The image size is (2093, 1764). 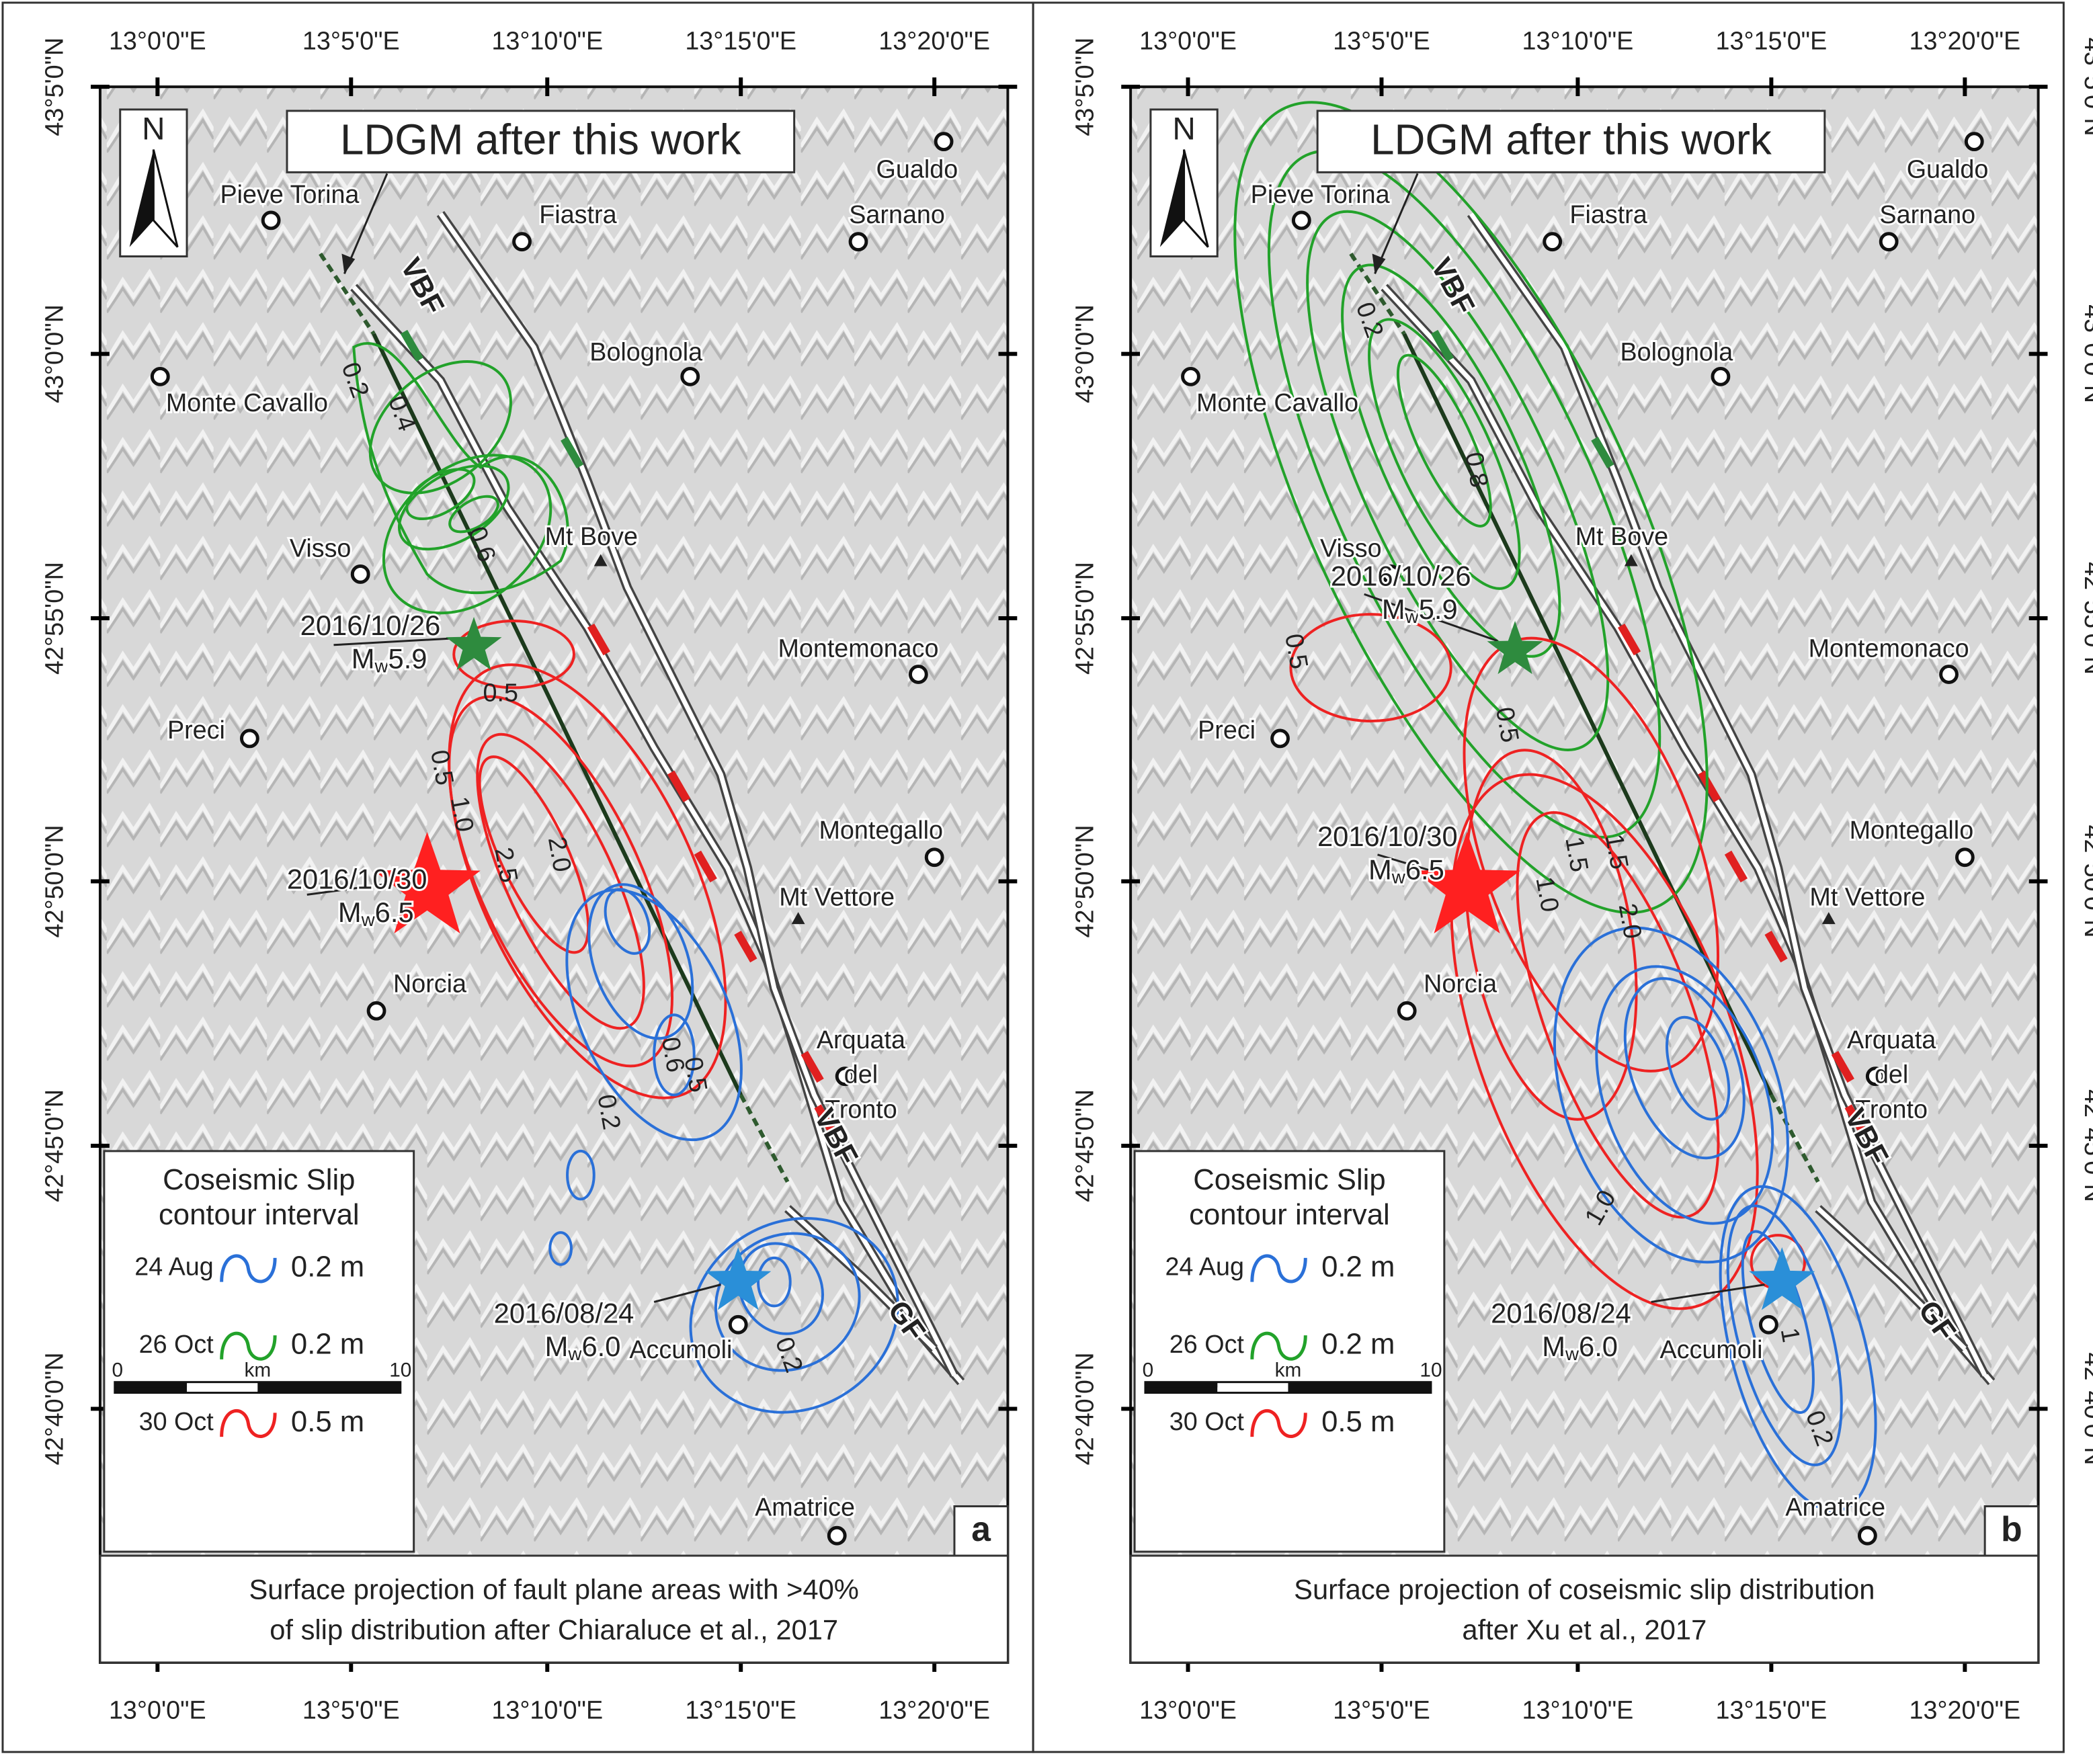 What do you see at coordinates (2086, 1145) in the screenshot?
I see `lat-label: 42°45'0"N` at bounding box center [2086, 1145].